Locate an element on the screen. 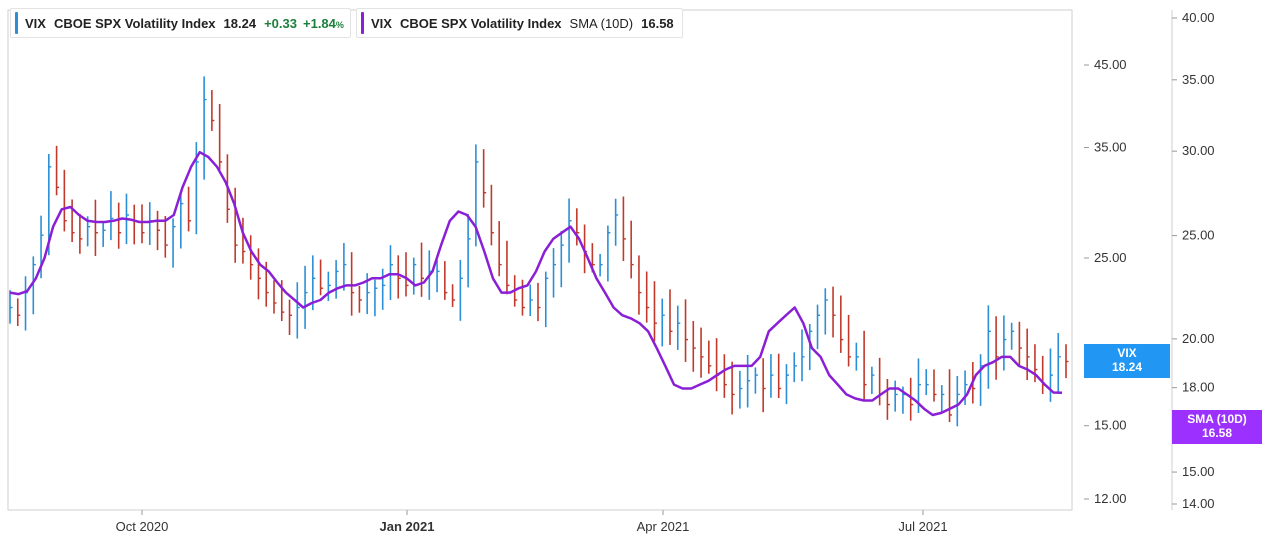  legend-sma-value: 16.58 is located at coordinates (657, 23).